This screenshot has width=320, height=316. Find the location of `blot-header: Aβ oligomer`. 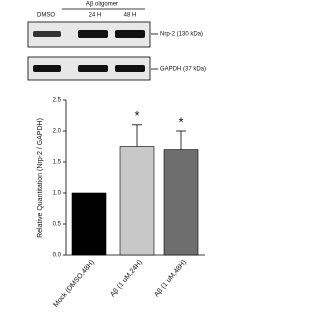

blot-header: Aβ oligomer is located at coordinates (102, 5).